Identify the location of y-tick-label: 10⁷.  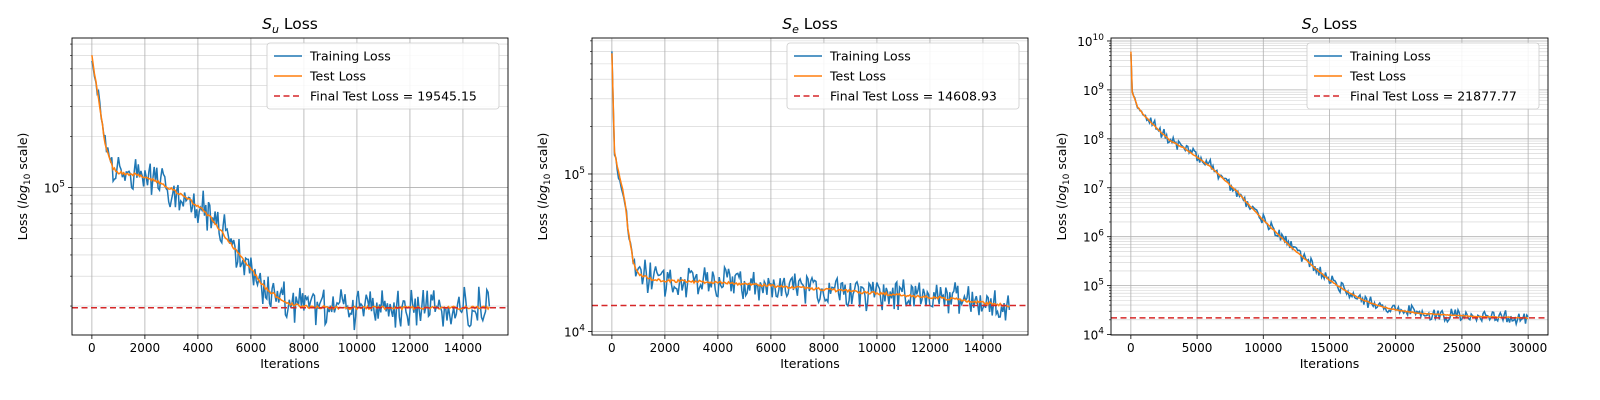
(1093, 188).